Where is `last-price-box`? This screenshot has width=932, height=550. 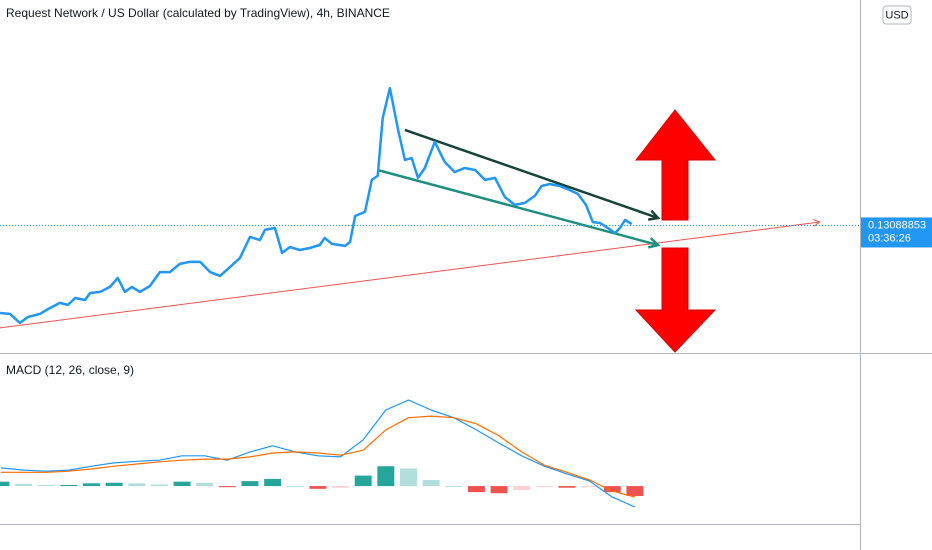
last-price-box is located at coordinates (896, 232).